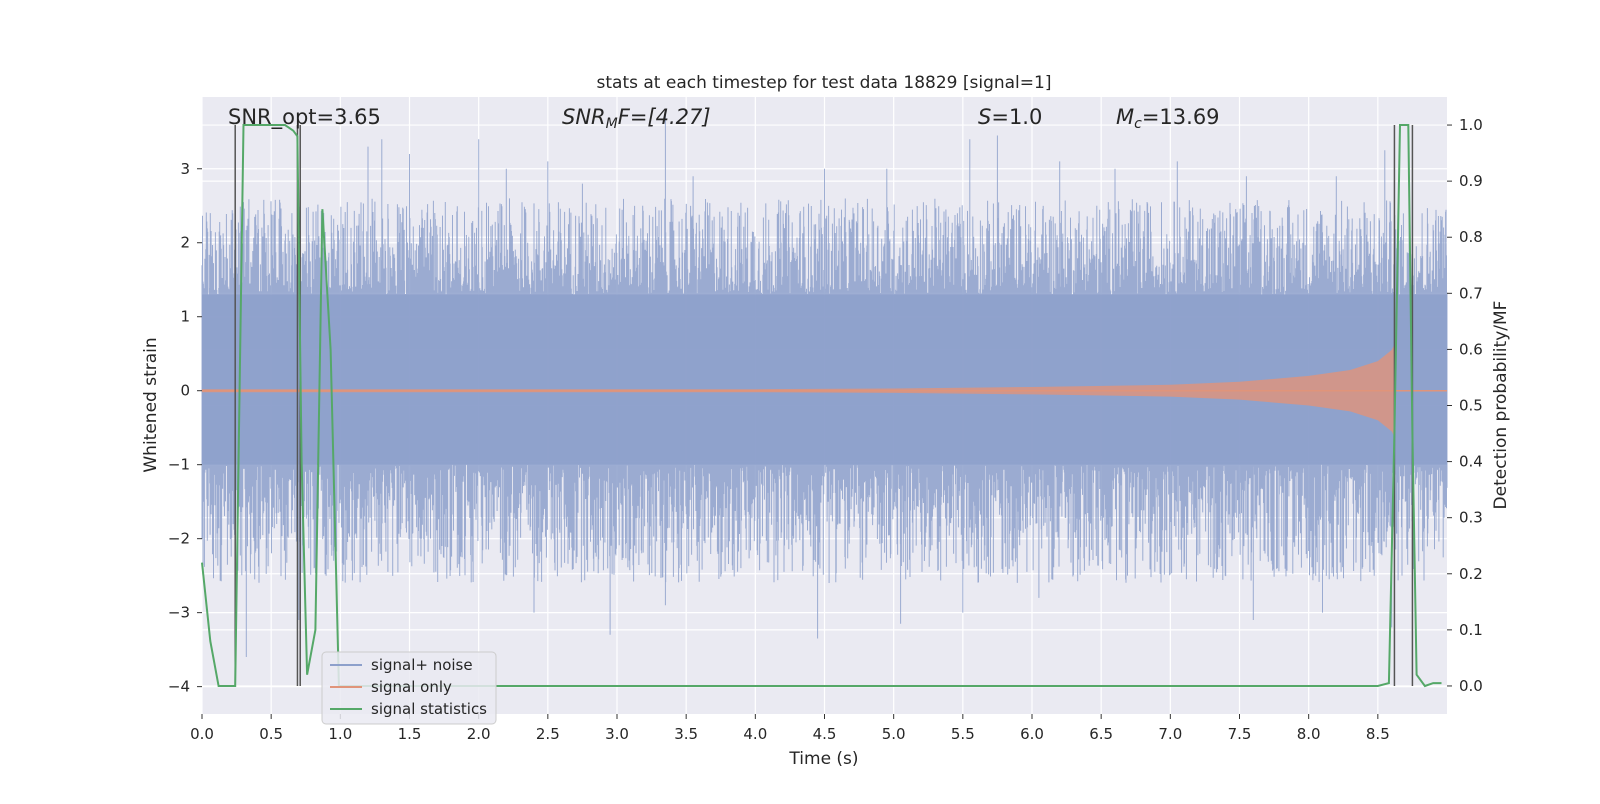 This screenshot has height=804, width=1600. I want to click on x-tick-label: 5.5, so click(963, 734).